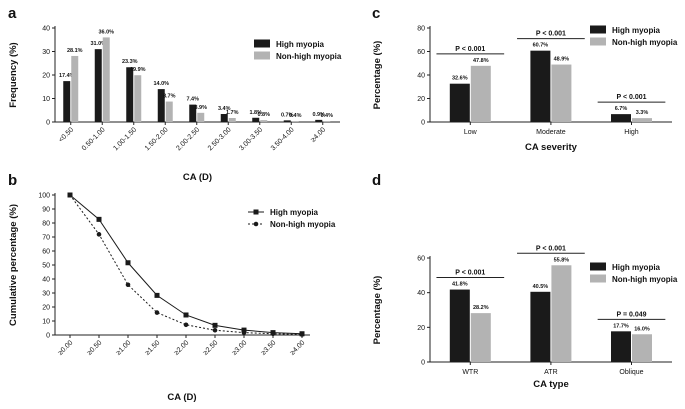  What do you see at coordinates (13, 74) in the screenshot?
I see `y-axis-title: Frequency (%)` at bounding box center [13, 74].